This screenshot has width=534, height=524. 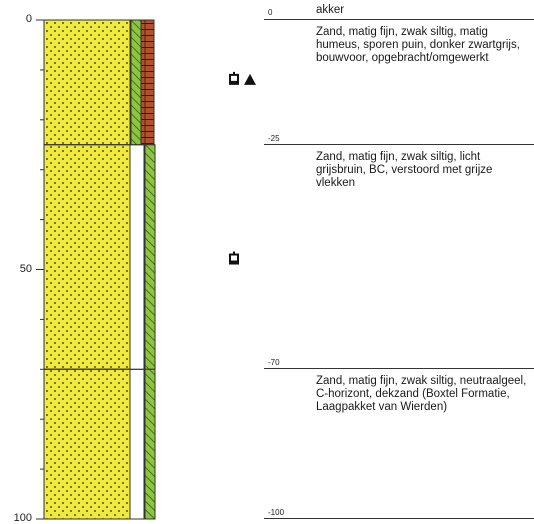 What do you see at coordinates (274, 138) in the screenshot?
I see `layer-top-depth-label: -25` at bounding box center [274, 138].